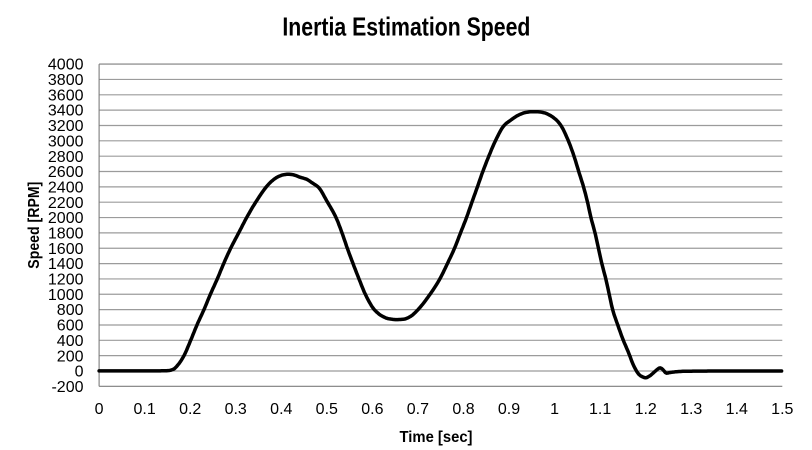 The width and height of the screenshot is (812, 450). Describe the element at coordinates (66, 65) in the screenshot. I see `svg-text: 4000` at that location.